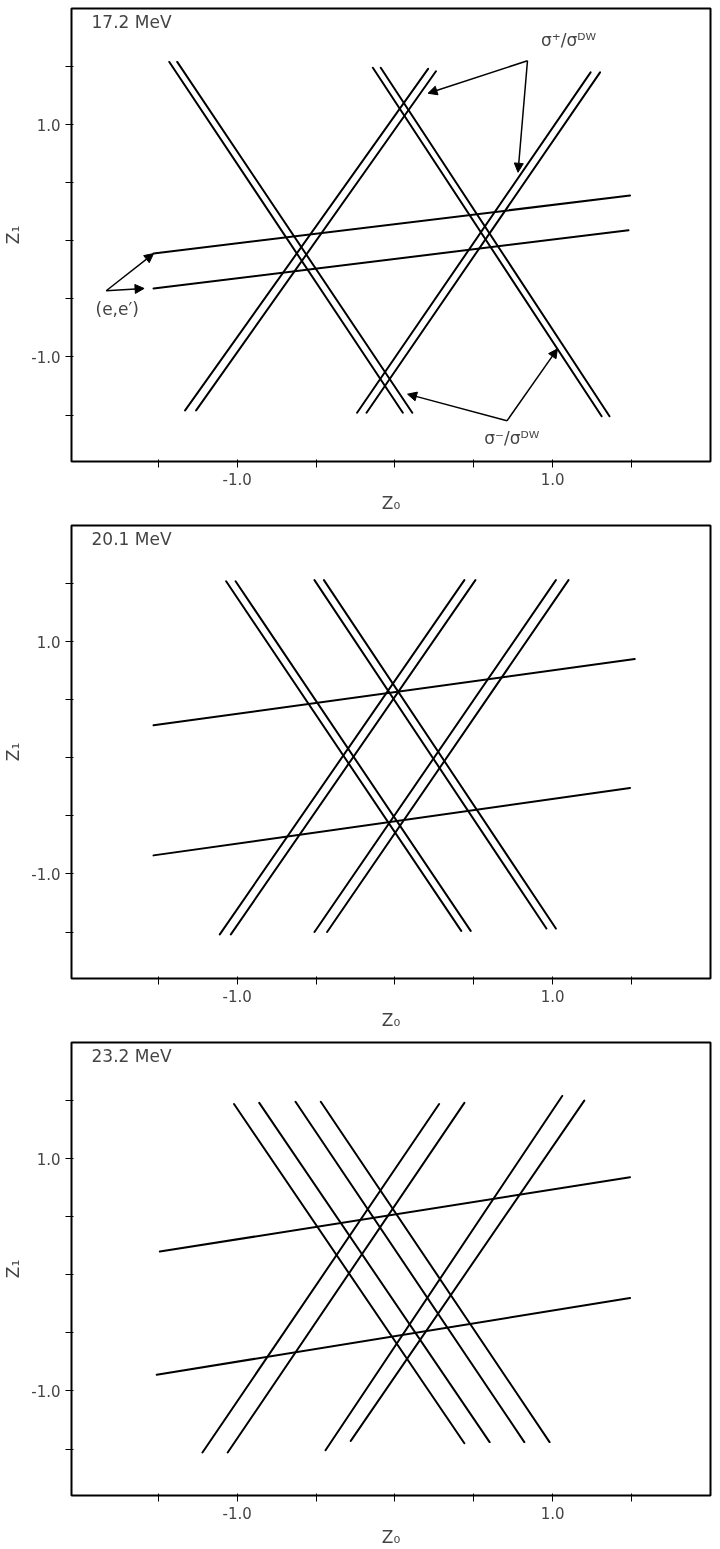  I want to click on chart-title: 23.2 MeV, so click(131, 1055).